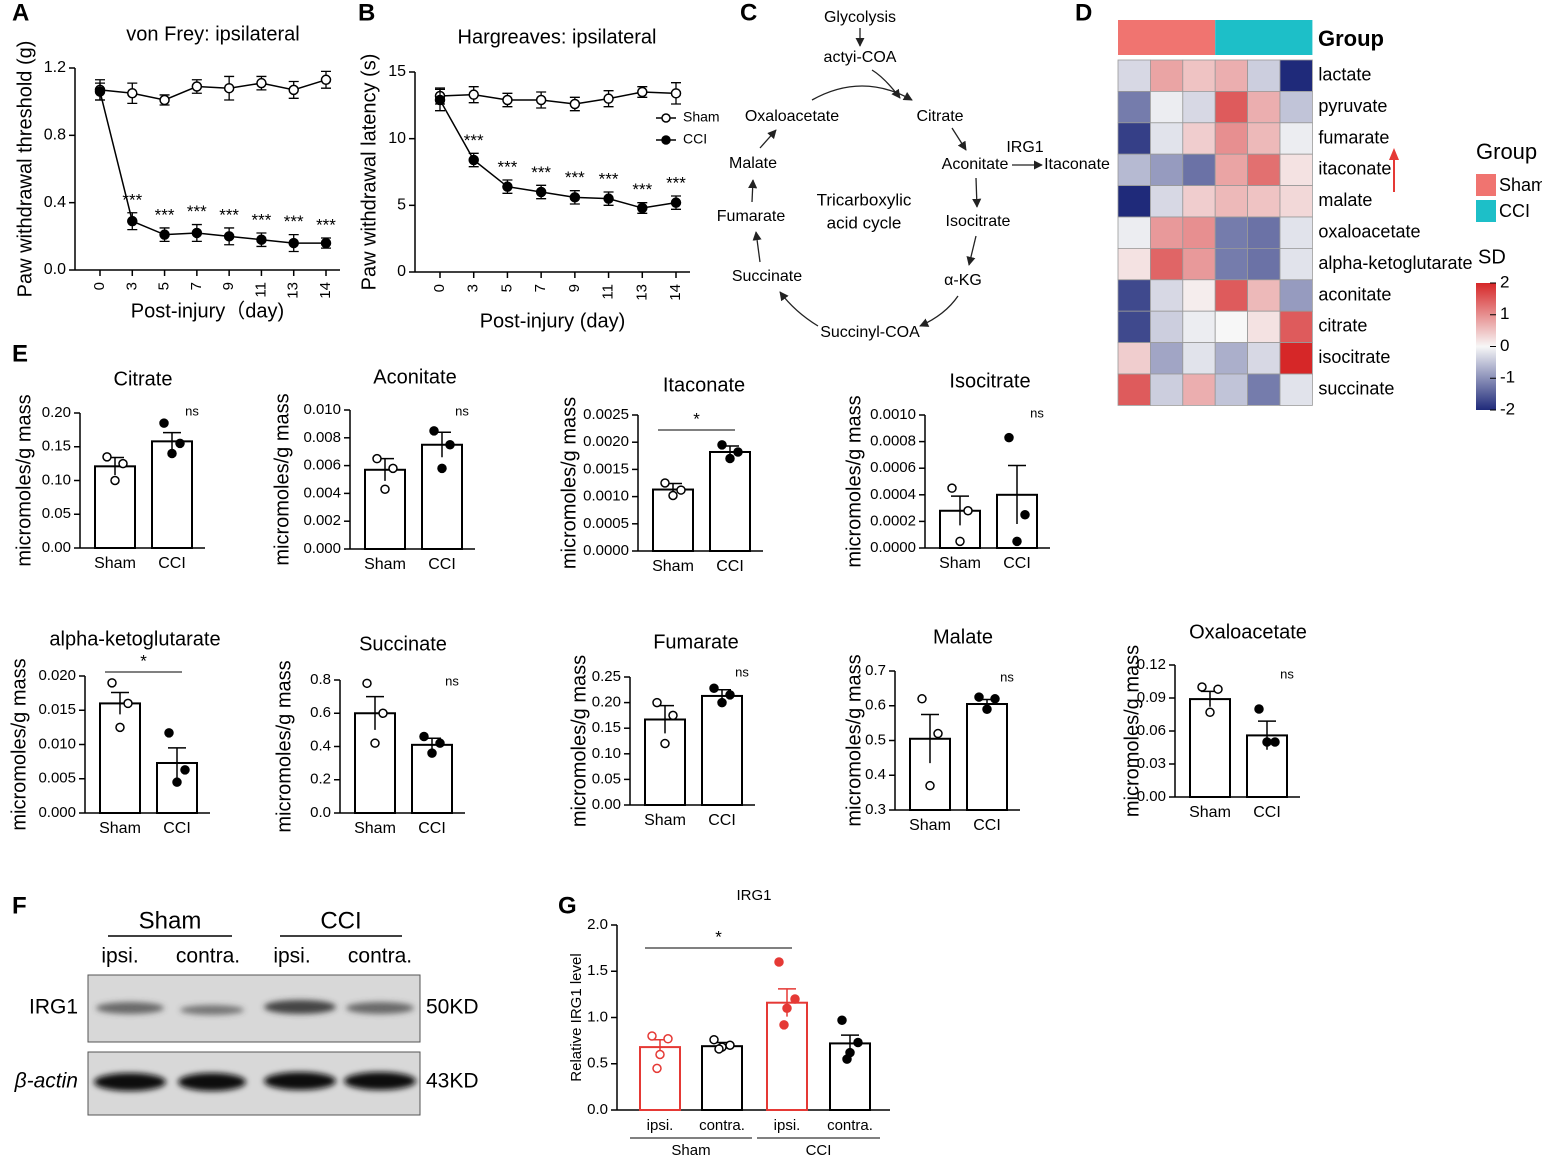  What do you see at coordinates (675, 292) in the screenshot?
I see `x-tick-label: 14` at bounding box center [675, 292].